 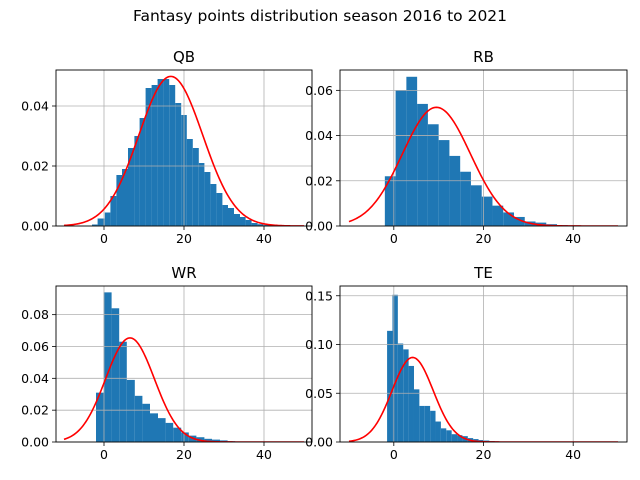 I want to click on y-tick-label: 0.10, so click(x=319, y=344).